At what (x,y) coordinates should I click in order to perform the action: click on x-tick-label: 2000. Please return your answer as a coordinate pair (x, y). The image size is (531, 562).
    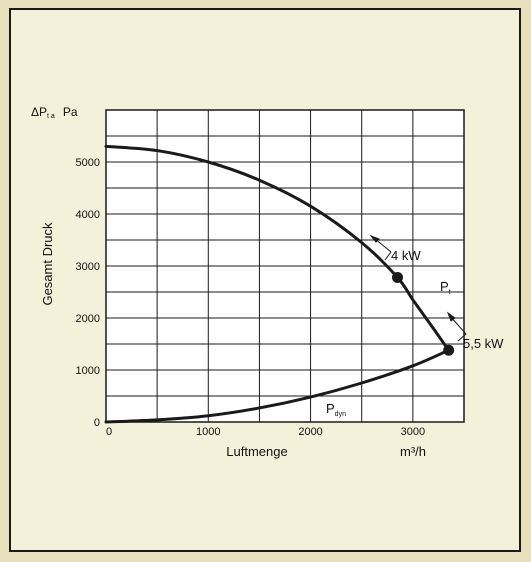
    Looking at the image, I should click on (310, 432).